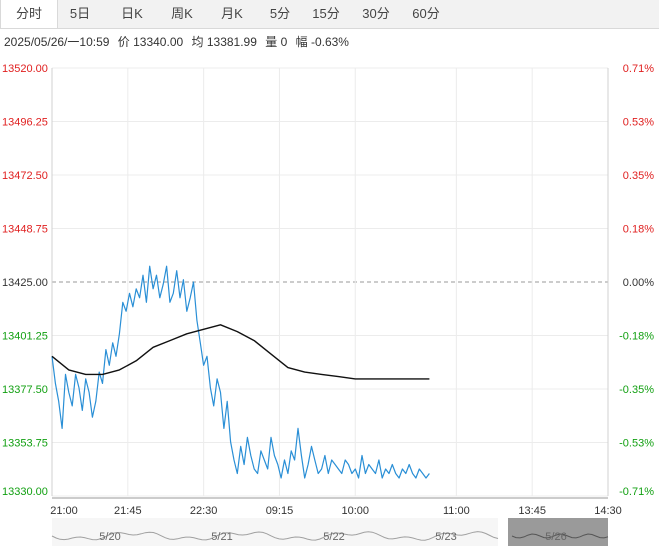  Describe the element at coordinates (25, 492) in the screenshot. I see `price-tick-label: 13330.00` at that location.